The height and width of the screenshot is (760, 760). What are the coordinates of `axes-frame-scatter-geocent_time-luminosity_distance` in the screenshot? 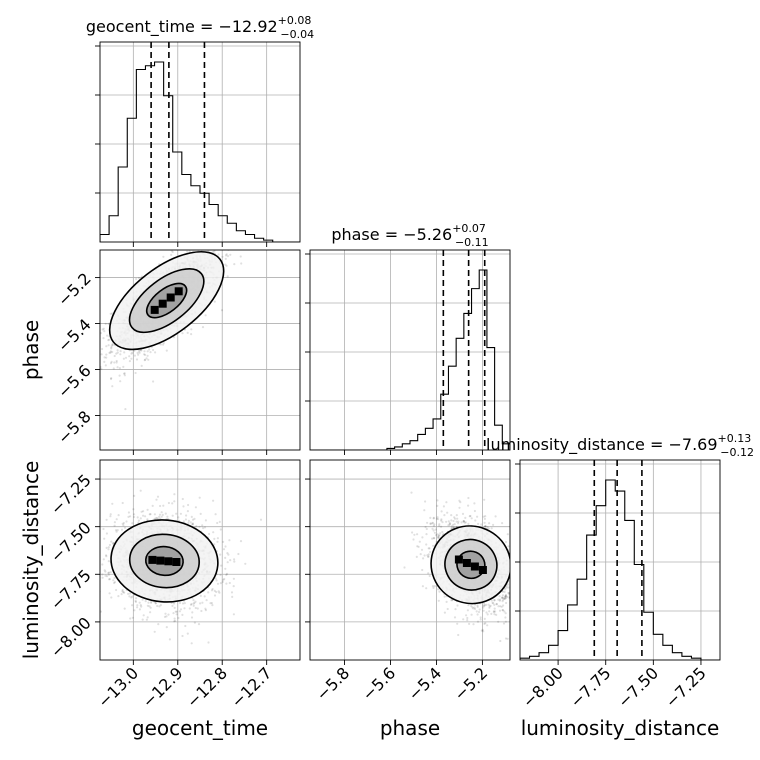 It's located at (200, 560).